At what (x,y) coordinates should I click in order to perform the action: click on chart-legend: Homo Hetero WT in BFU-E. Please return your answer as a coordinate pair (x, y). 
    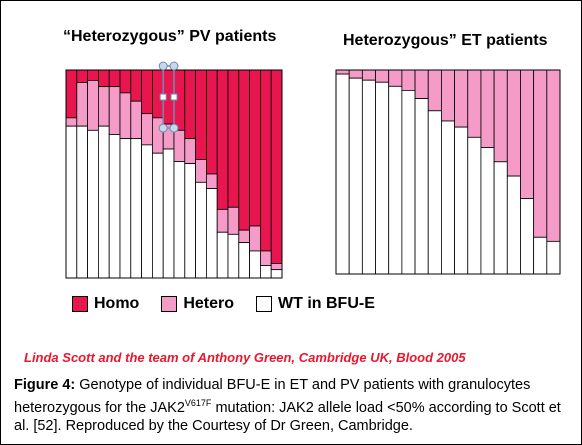
    Looking at the image, I should click on (234, 304).